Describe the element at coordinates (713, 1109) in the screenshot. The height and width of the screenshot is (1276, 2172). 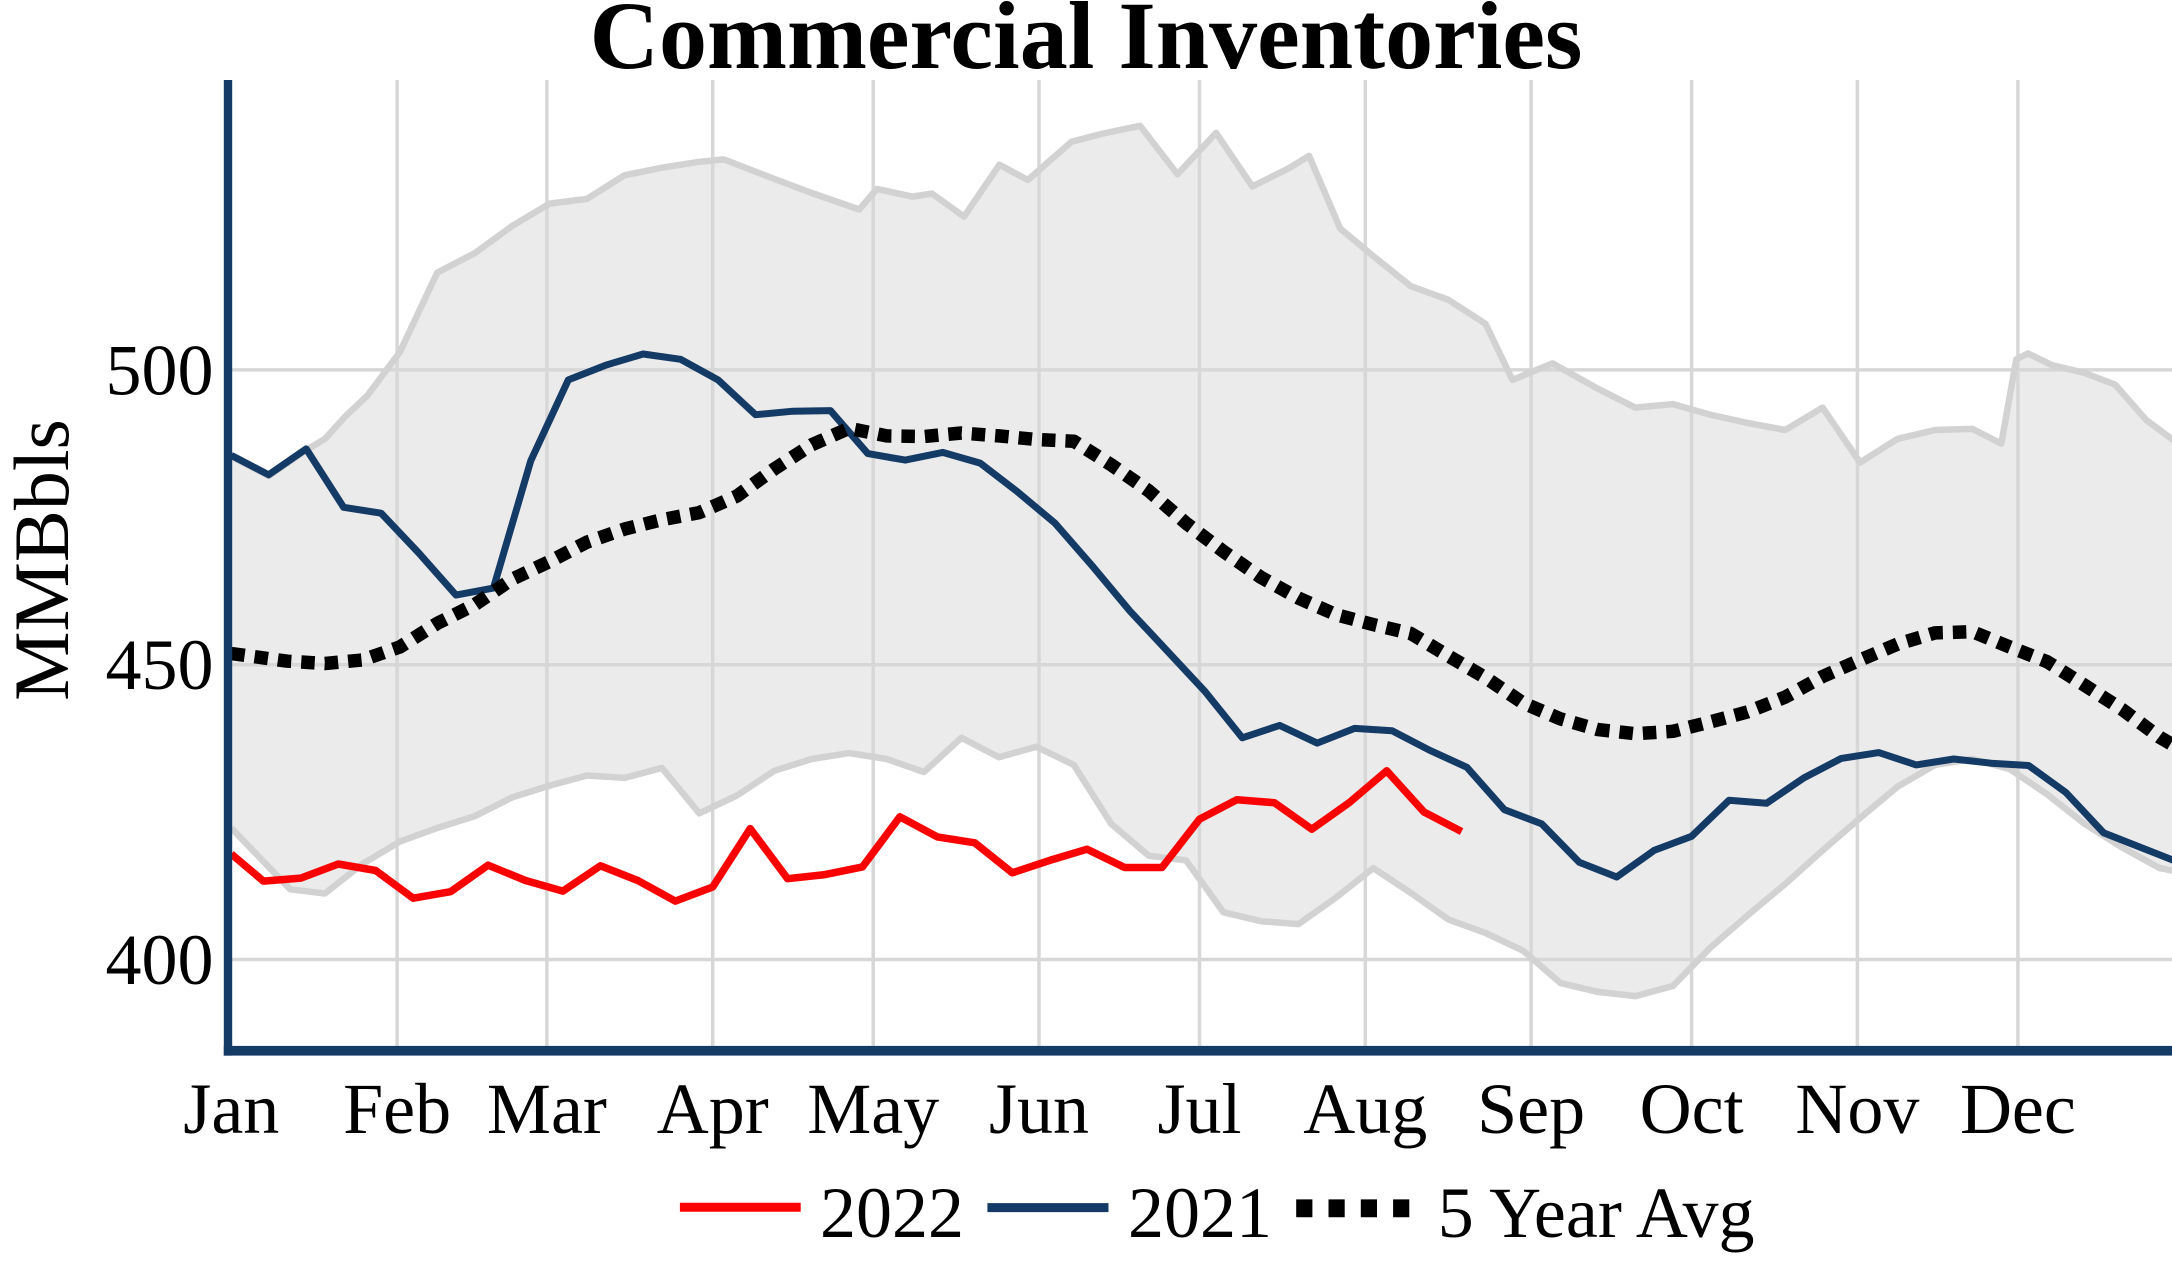
I see `svg-text: Apr` at that location.